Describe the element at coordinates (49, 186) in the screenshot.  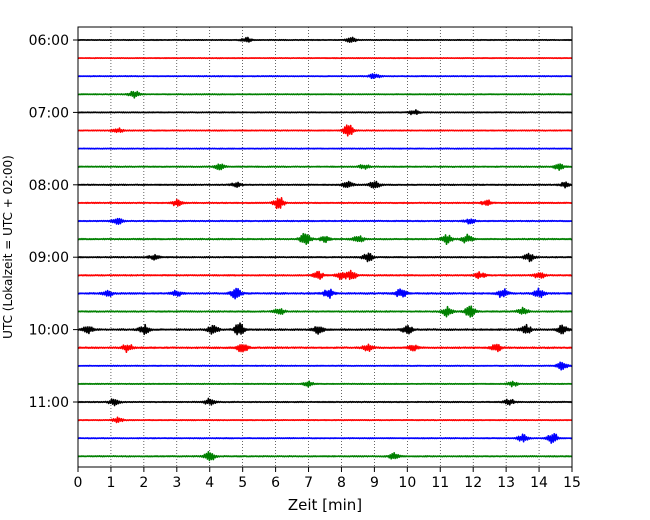
I see `y-tick-label: 08:00` at that location.